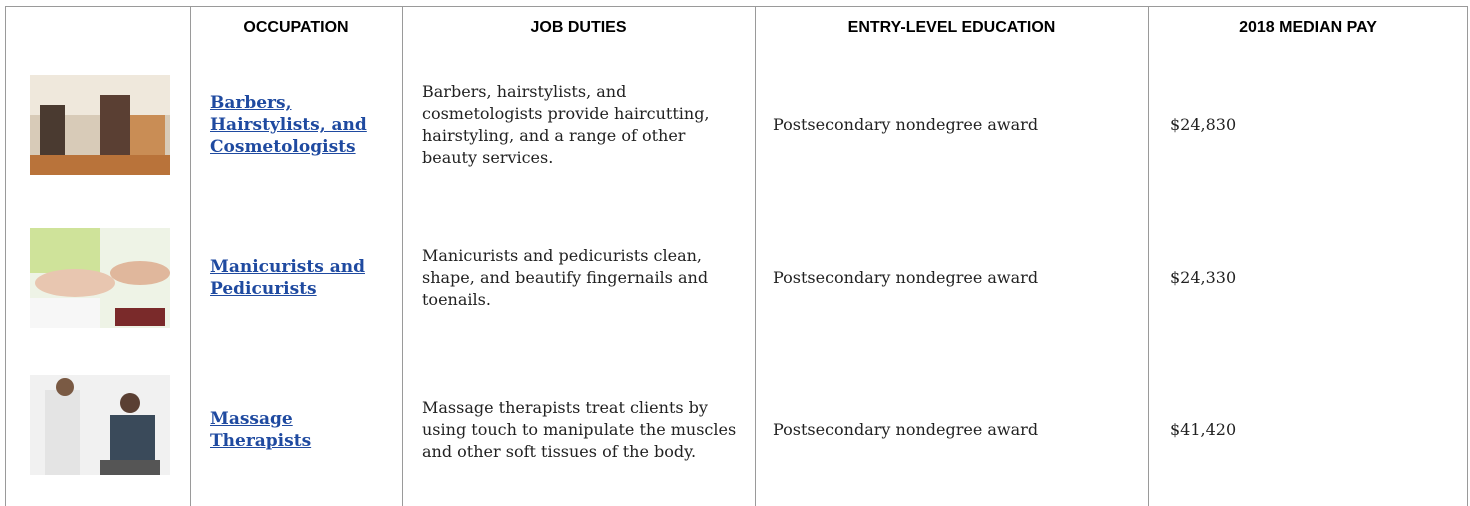  What do you see at coordinates (296, 27) in the screenshot?
I see `column-header: OCCUPATION` at bounding box center [296, 27].